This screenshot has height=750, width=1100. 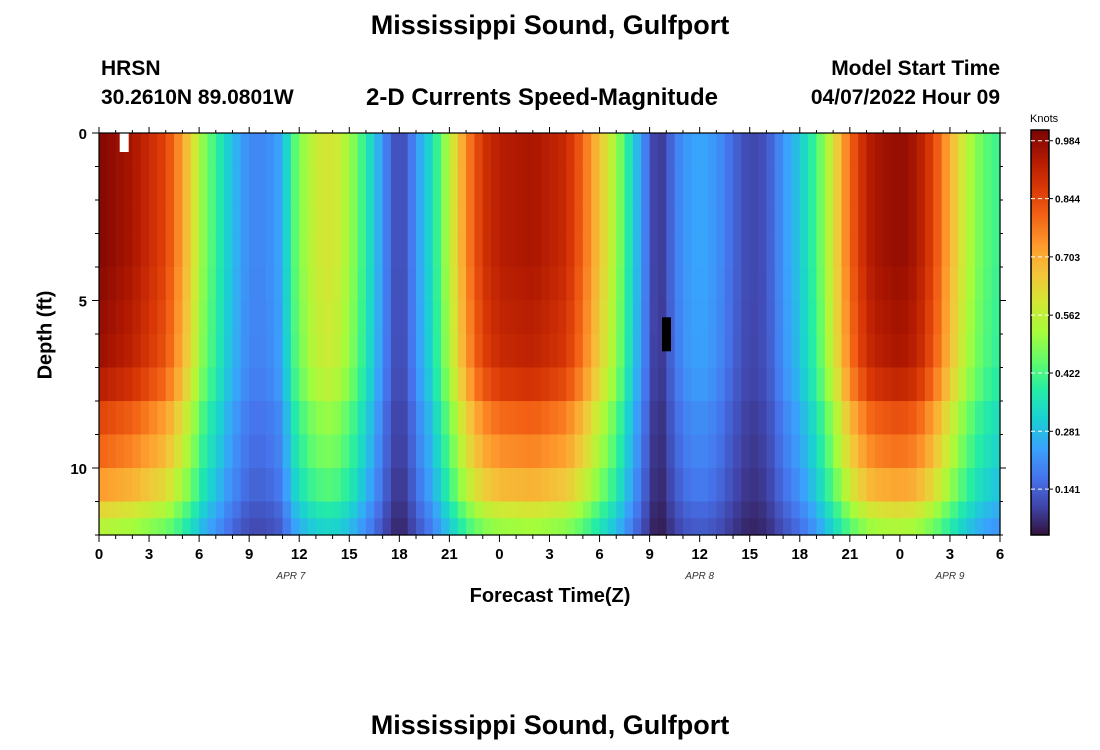 I want to click on colorbar-tick-label: 0.141, so click(x=1067, y=490).